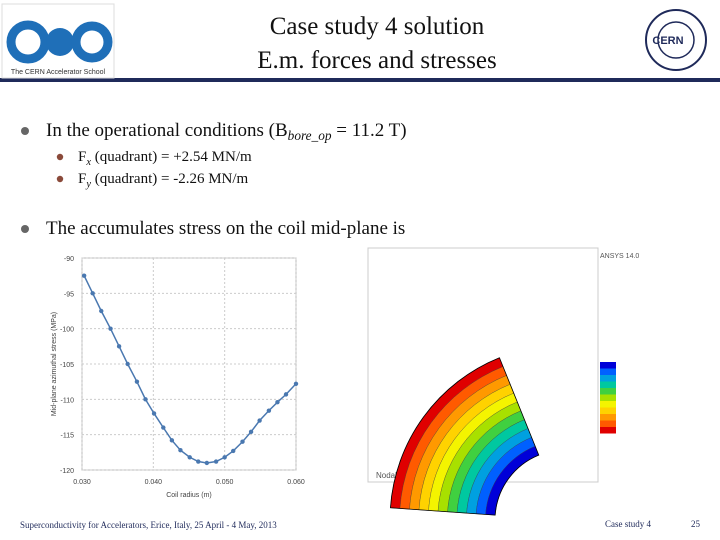 Image resolution: width=720 pixels, height=540 pixels. What do you see at coordinates (377, 26) in the screenshot?
I see `title: Case study 4 solution` at bounding box center [377, 26].